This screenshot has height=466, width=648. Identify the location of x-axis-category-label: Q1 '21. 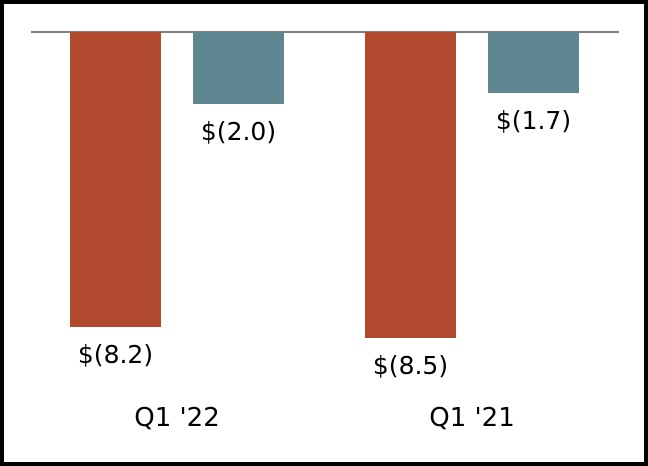
(472, 418).